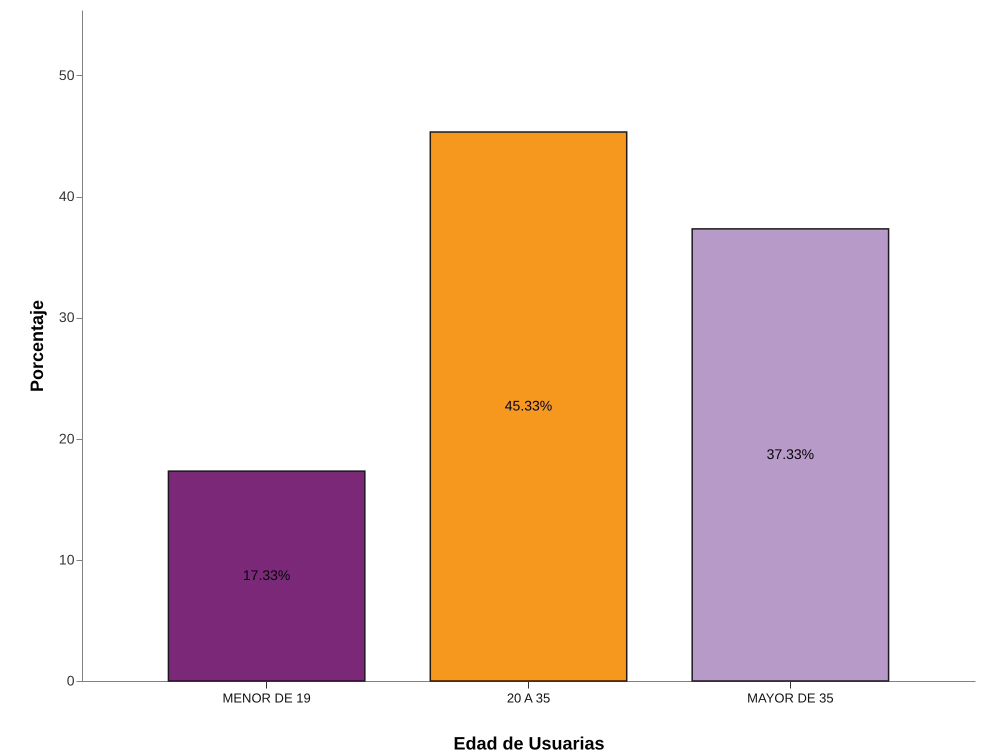 This screenshot has width=991, height=753. Describe the element at coordinates (528, 698) in the screenshot. I see `x-tick-label: 20 A 35` at that location.